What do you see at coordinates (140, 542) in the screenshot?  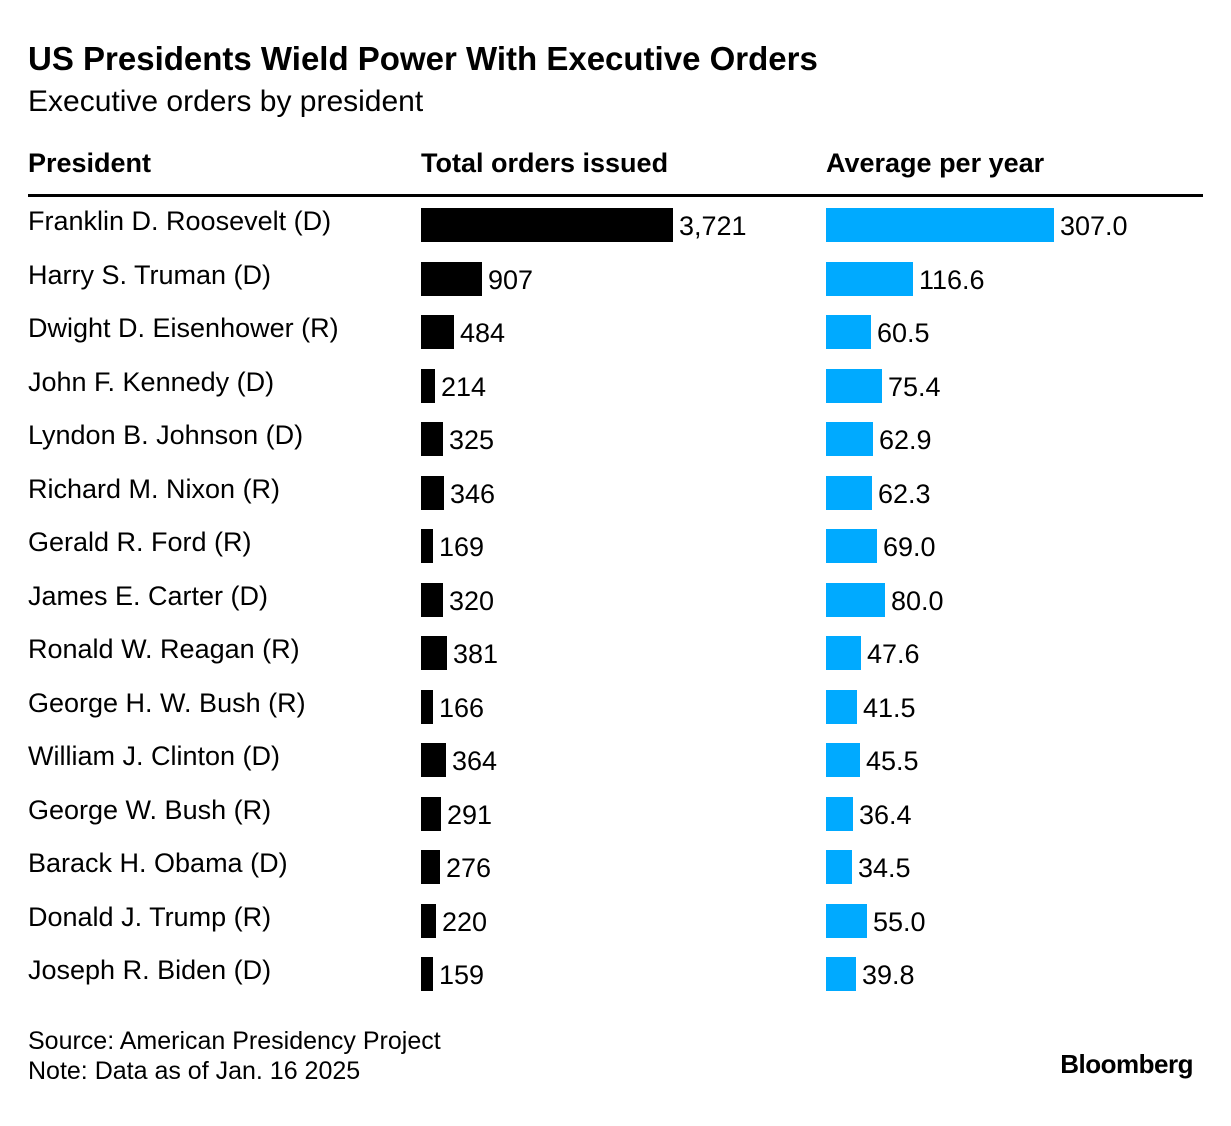 I see `row-label: Gerald R. Ford (R)` at bounding box center [140, 542].